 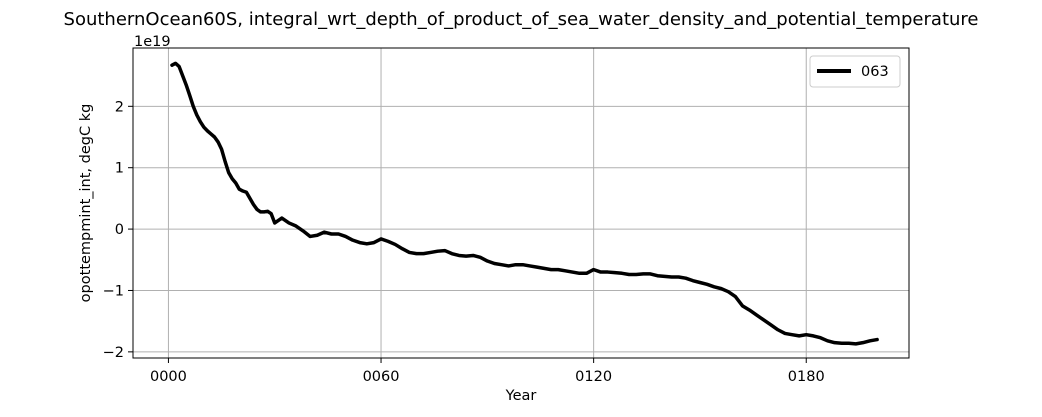 What do you see at coordinates (113, 291) in the screenshot?
I see `y-tick-label: −1` at bounding box center [113, 291].